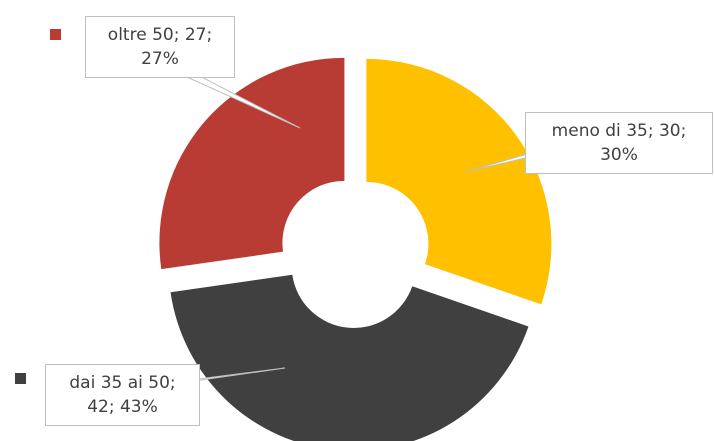 The height and width of the screenshot is (441, 714). Describe the element at coordinates (122, 395) in the screenshot. I see `data-label: dai 35 ai 50; 42; 43%` at that location.